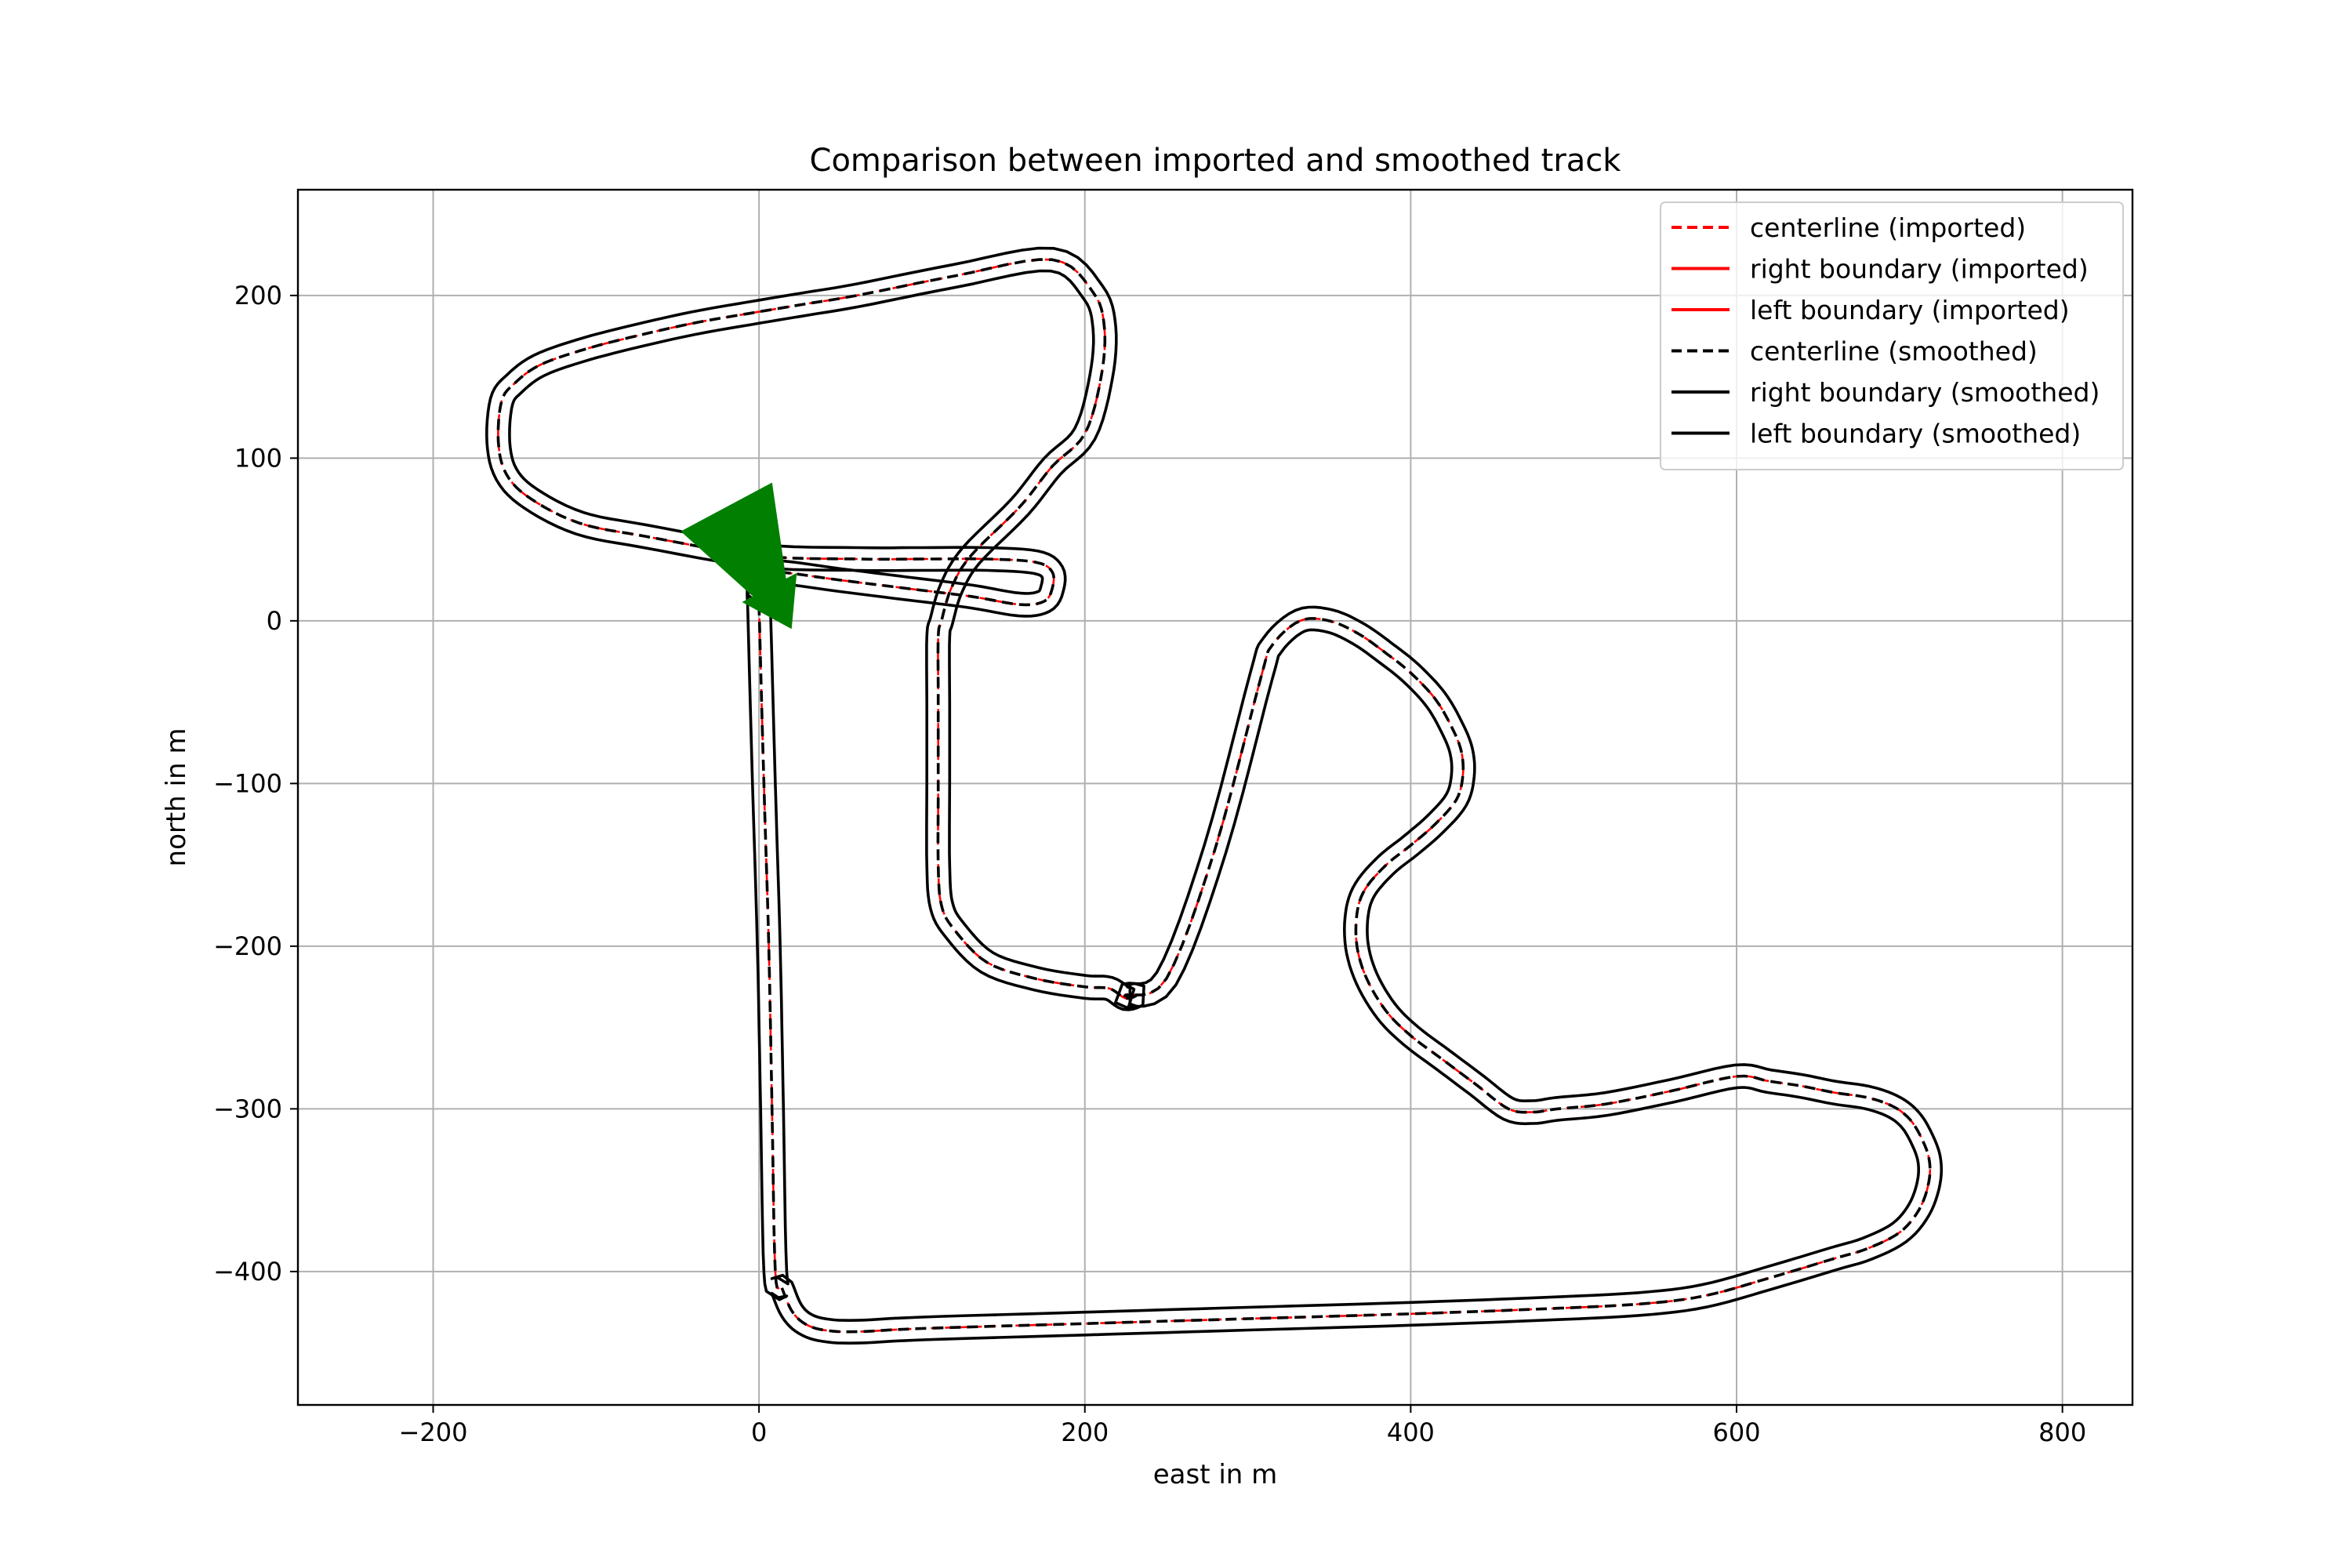 The width and height of the screenshot is (2352, 1568). I want to click on y-tick-label: −300, so click(248, 1108).